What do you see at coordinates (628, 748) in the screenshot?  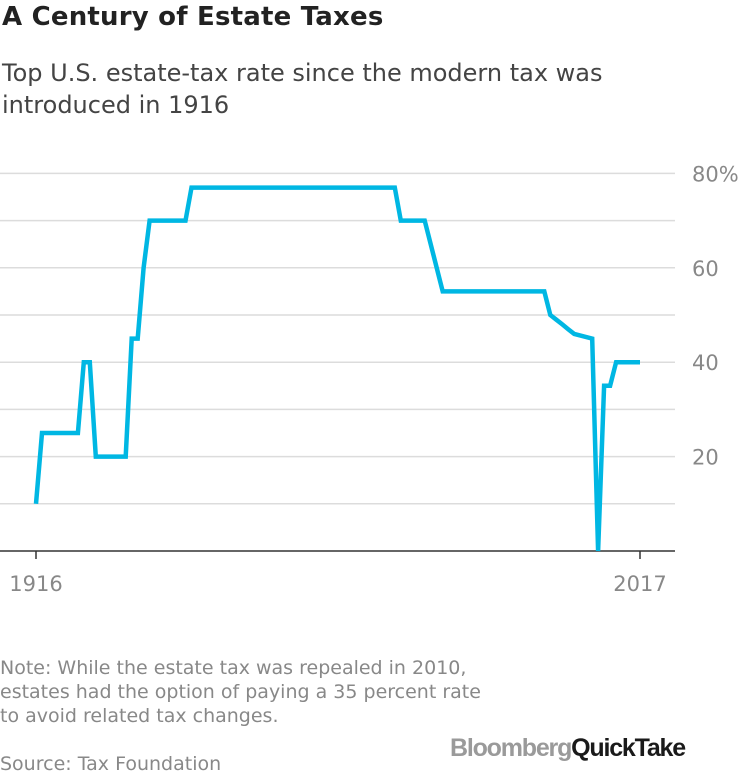 I see `logo-quicktake-text: QuickTake` at bounding box center [628, 748].